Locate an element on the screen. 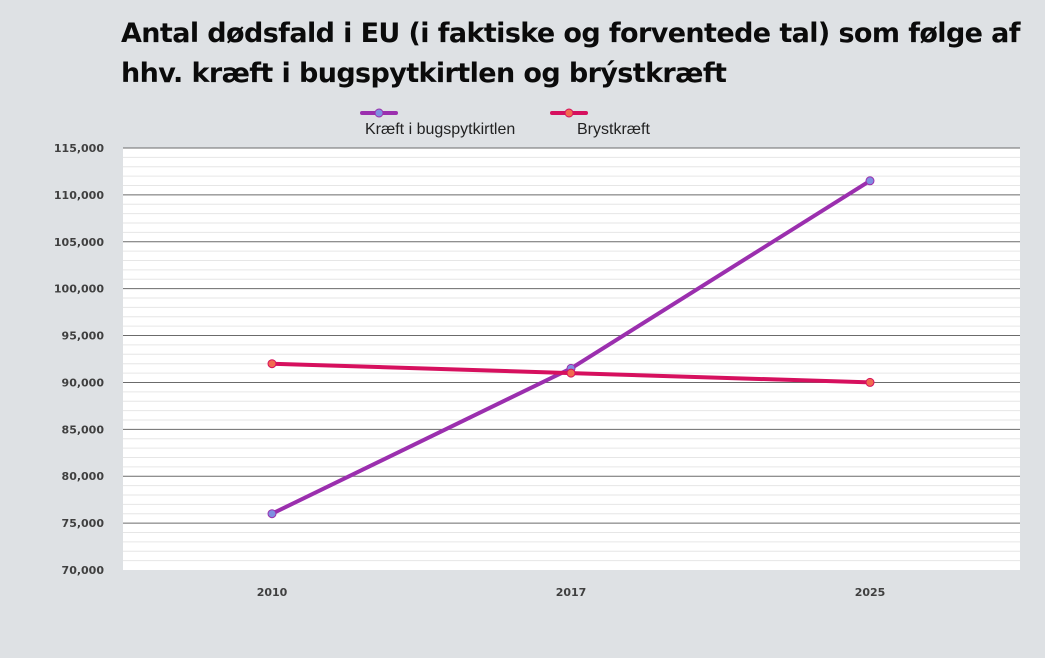 Image resolution: width=1045 pixels, height=658 pixels. legend-item: Kræft i bugspytkirtlen is located at coordinates (437, 123).